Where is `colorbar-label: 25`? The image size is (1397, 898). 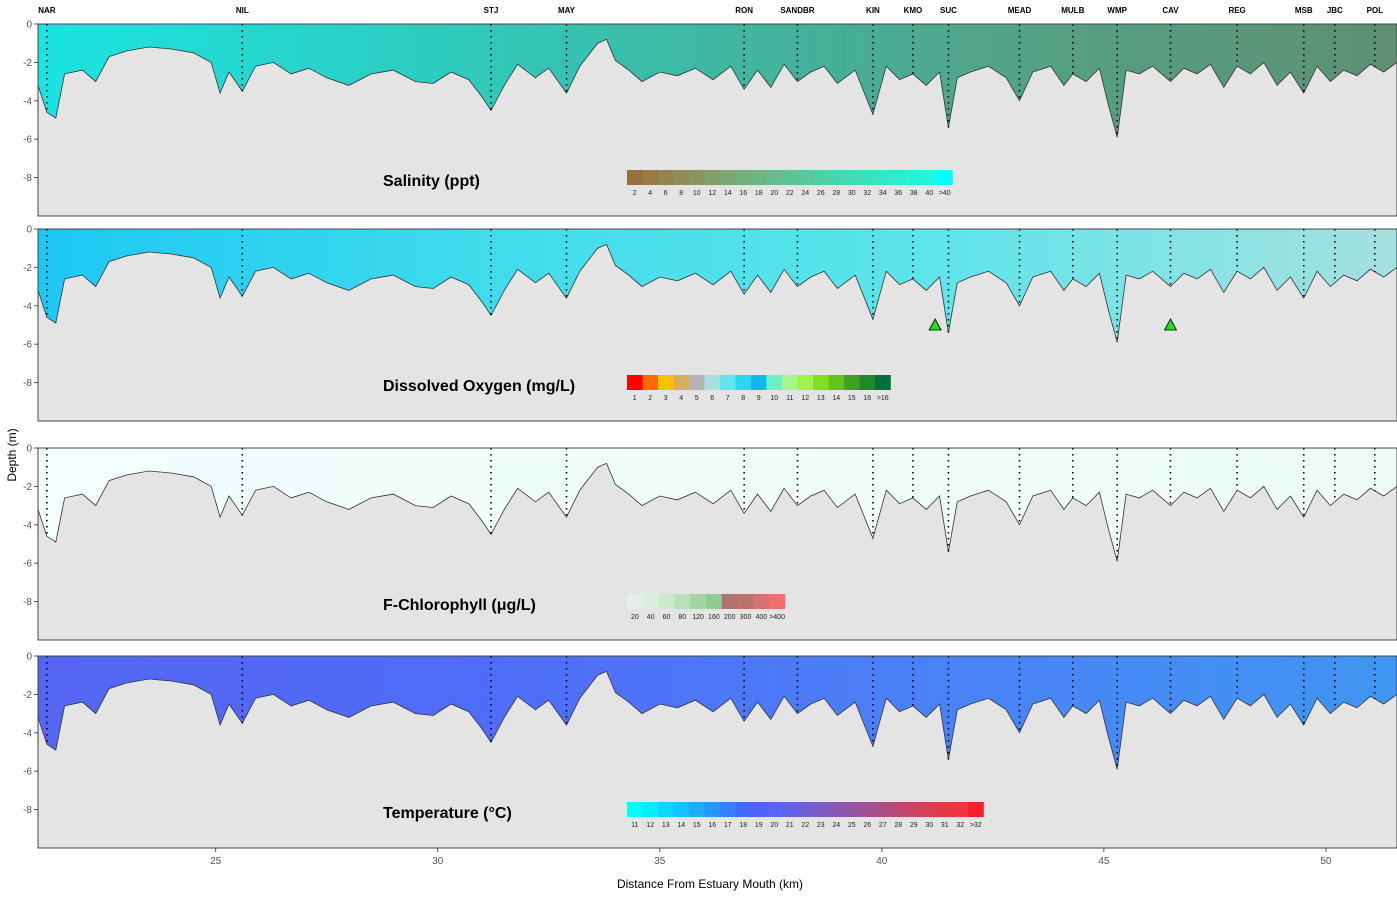
colorbar-label: 25 is located at coordinates (852, 825).